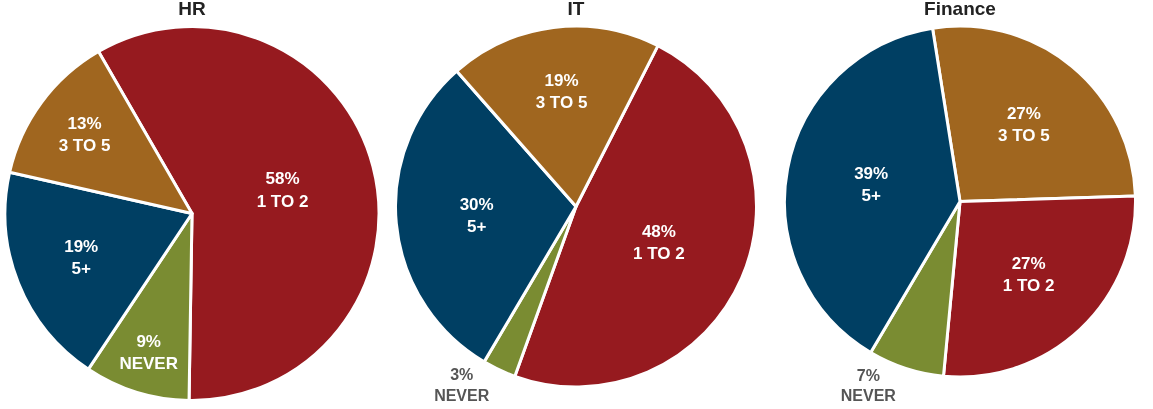 The height and width of the screenshot is (409, 1153). I want to click on data-label: 3%, so click(462, 375).